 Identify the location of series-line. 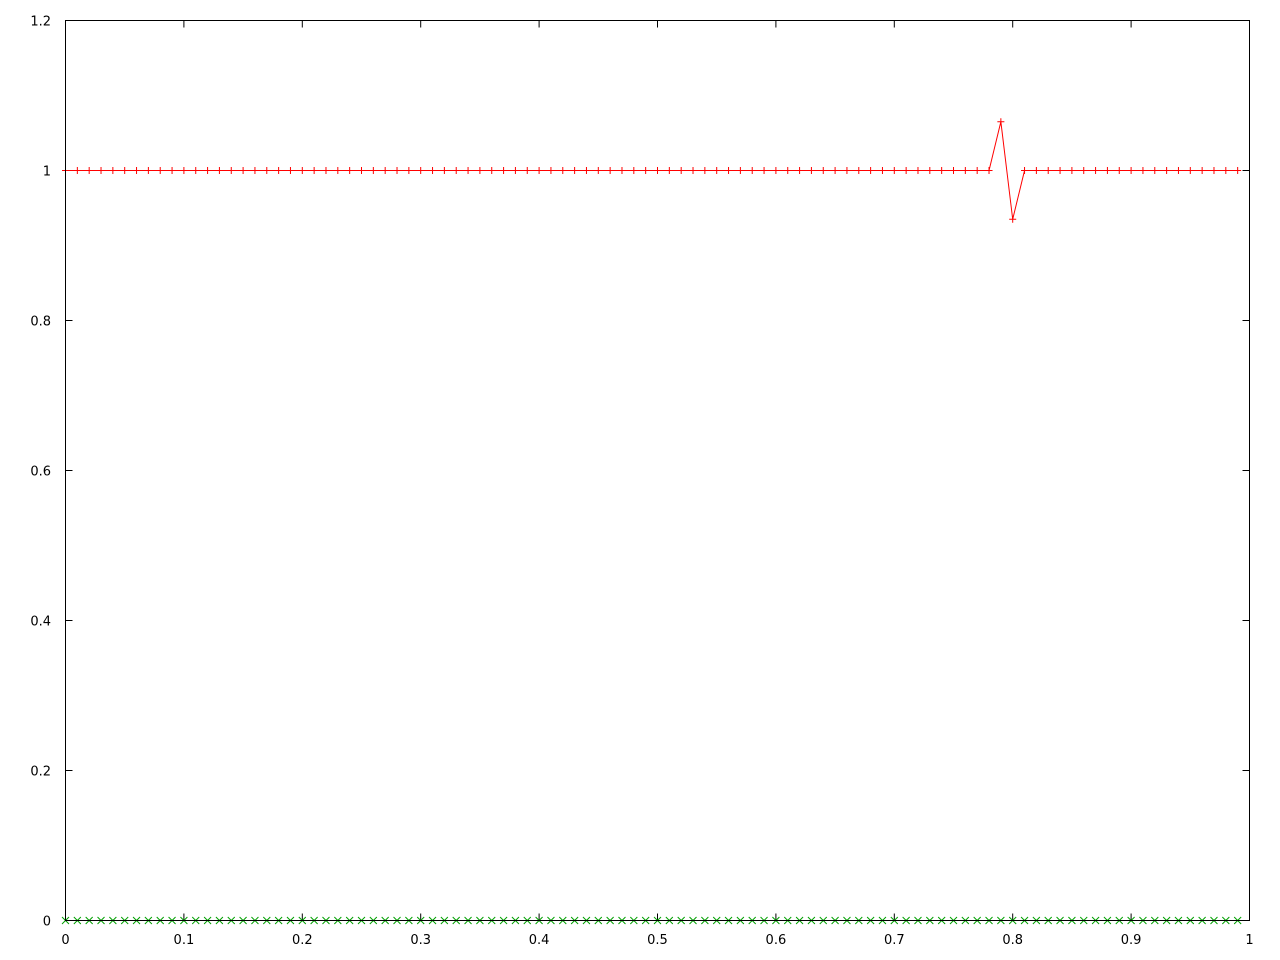
(651, 170).